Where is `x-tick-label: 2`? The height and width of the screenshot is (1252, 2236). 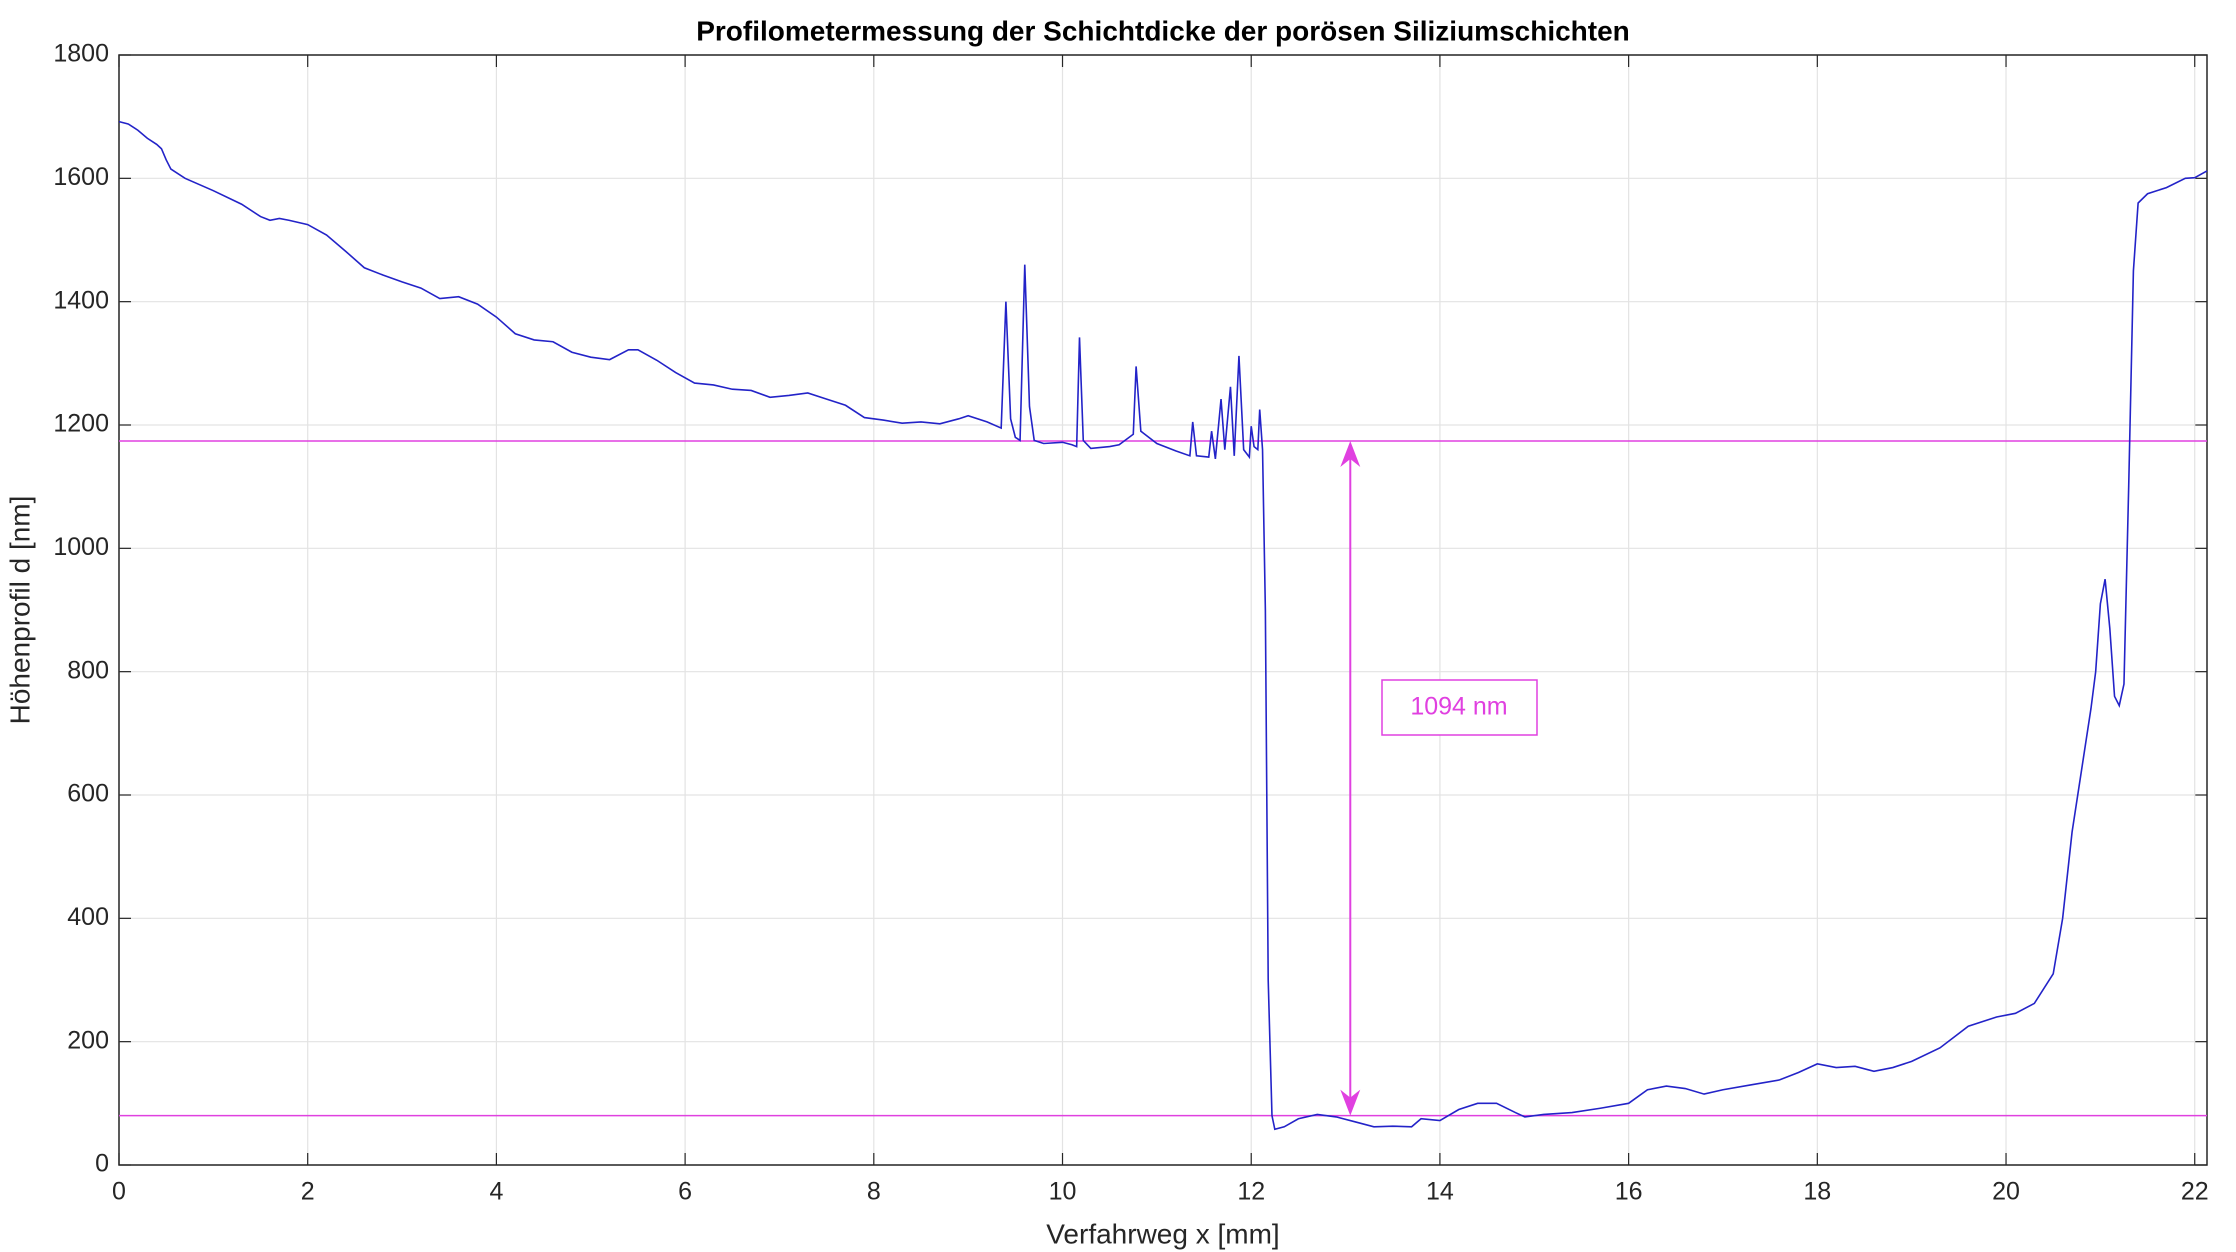
x-tick-label: 2 is located at coordinates (308, 1192).